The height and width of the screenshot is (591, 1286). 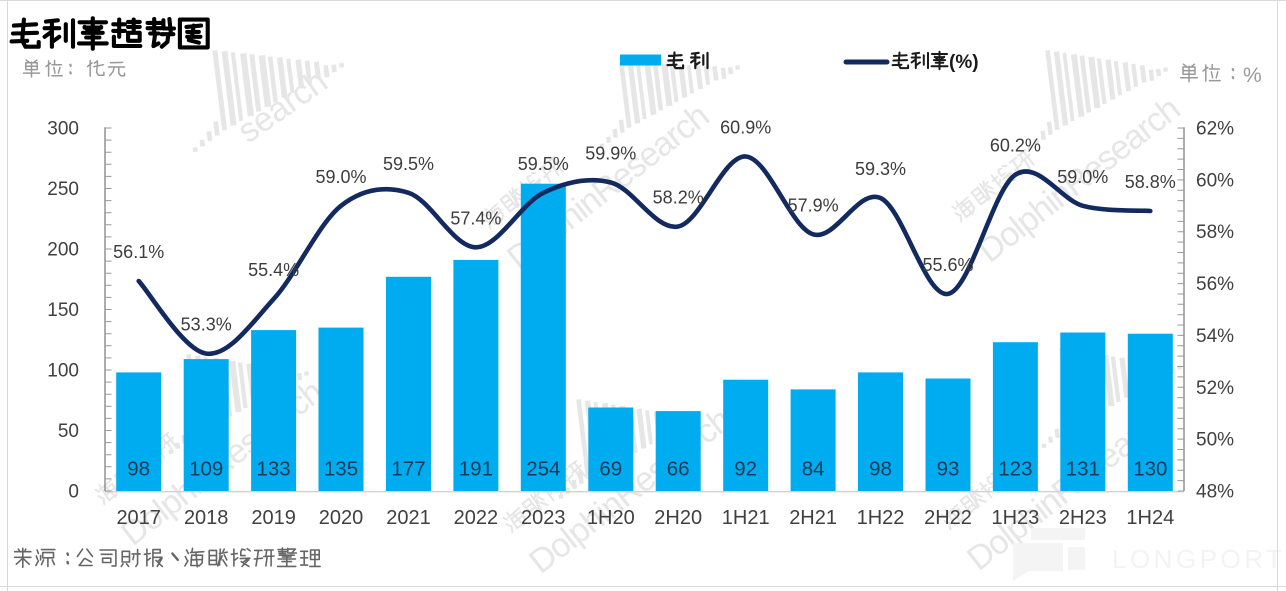 What do you see at coordinates (1215, 388) in the screenshot?
I see `svg-text: 52%` at bounding box center [1215, 388].